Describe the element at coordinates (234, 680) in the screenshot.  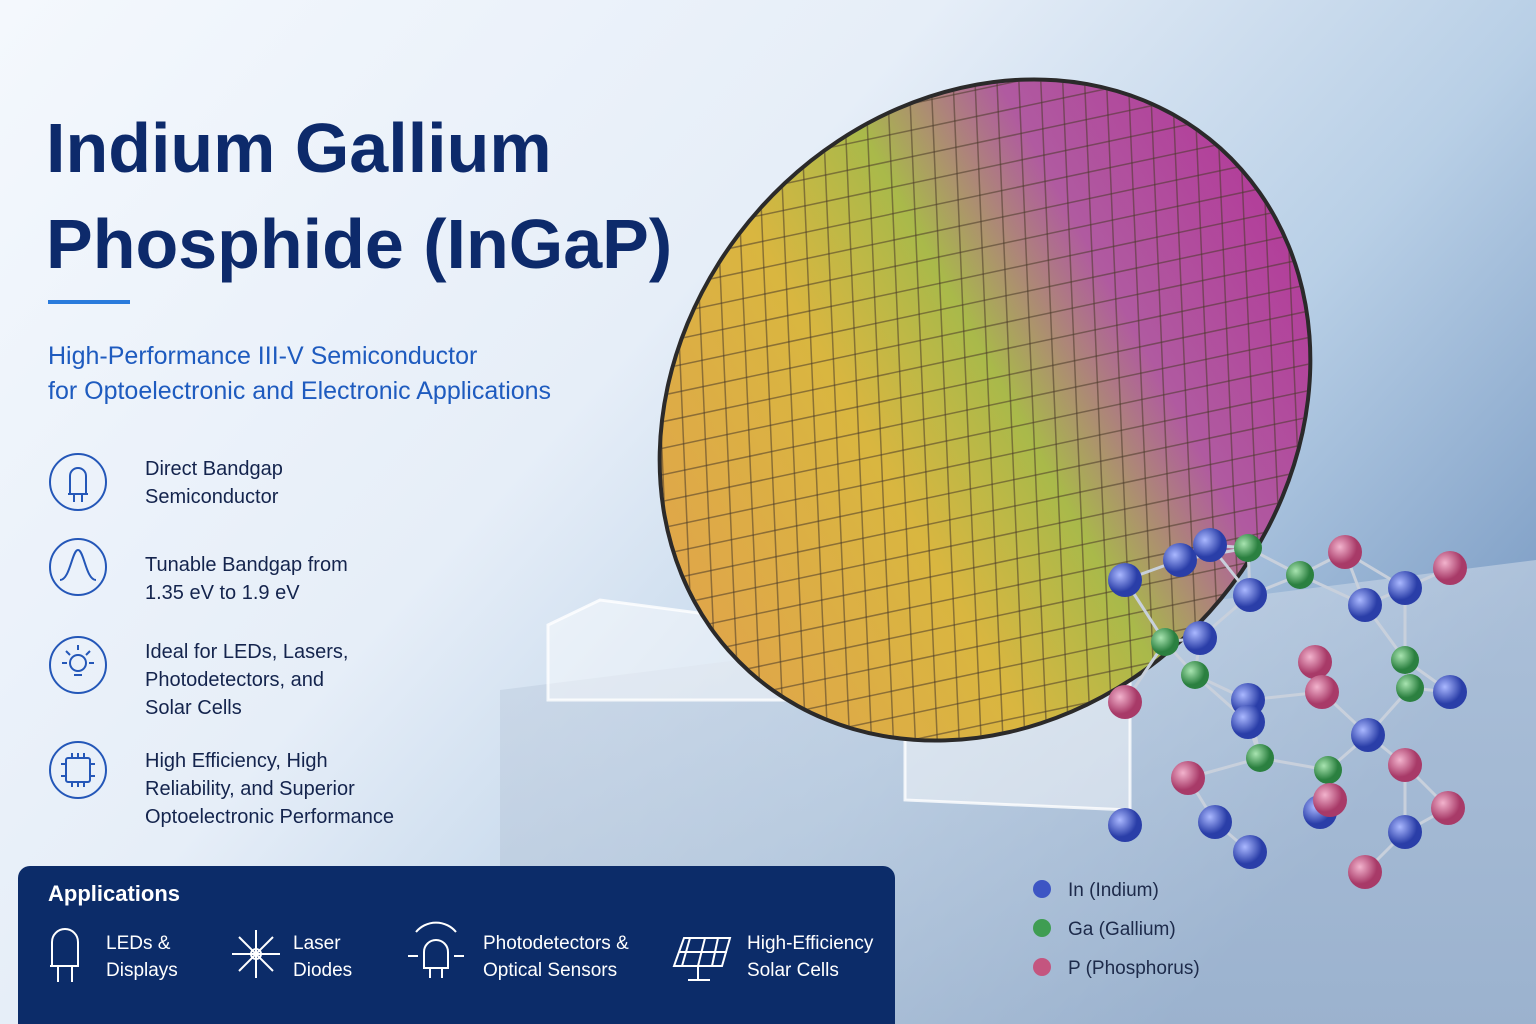
I see `feature-text: Photodetectors, and` at that location.